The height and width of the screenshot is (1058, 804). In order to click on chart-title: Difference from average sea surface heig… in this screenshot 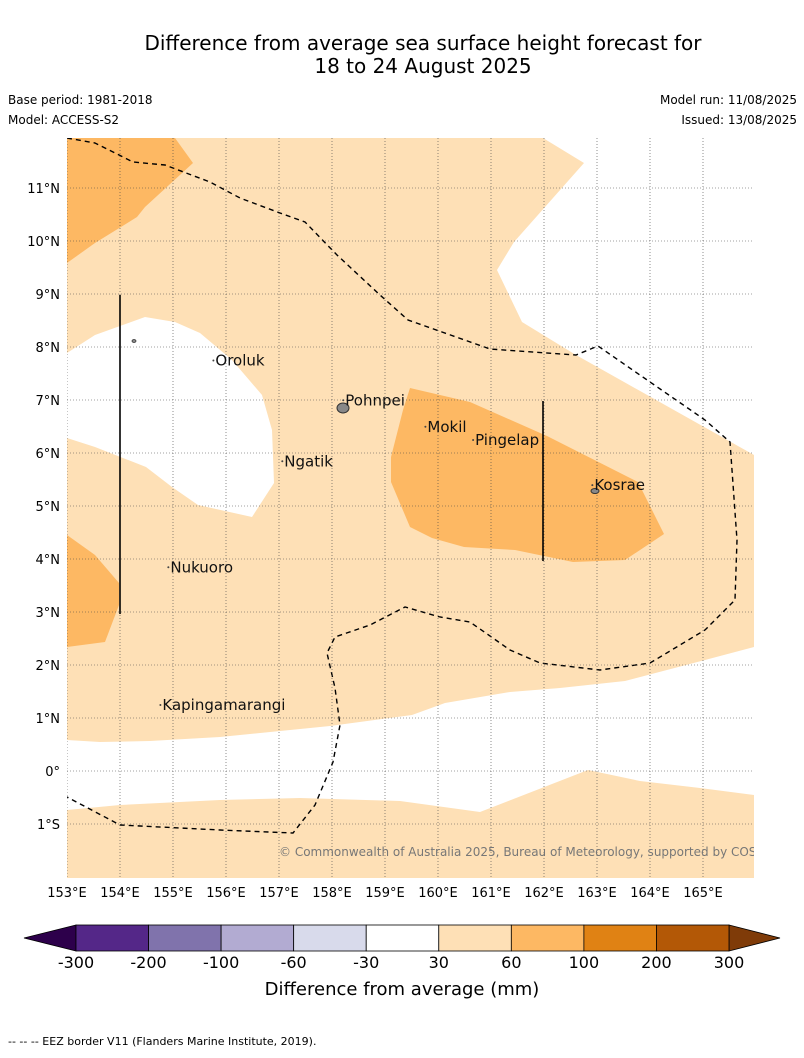, I will do `click(402, 55)`.